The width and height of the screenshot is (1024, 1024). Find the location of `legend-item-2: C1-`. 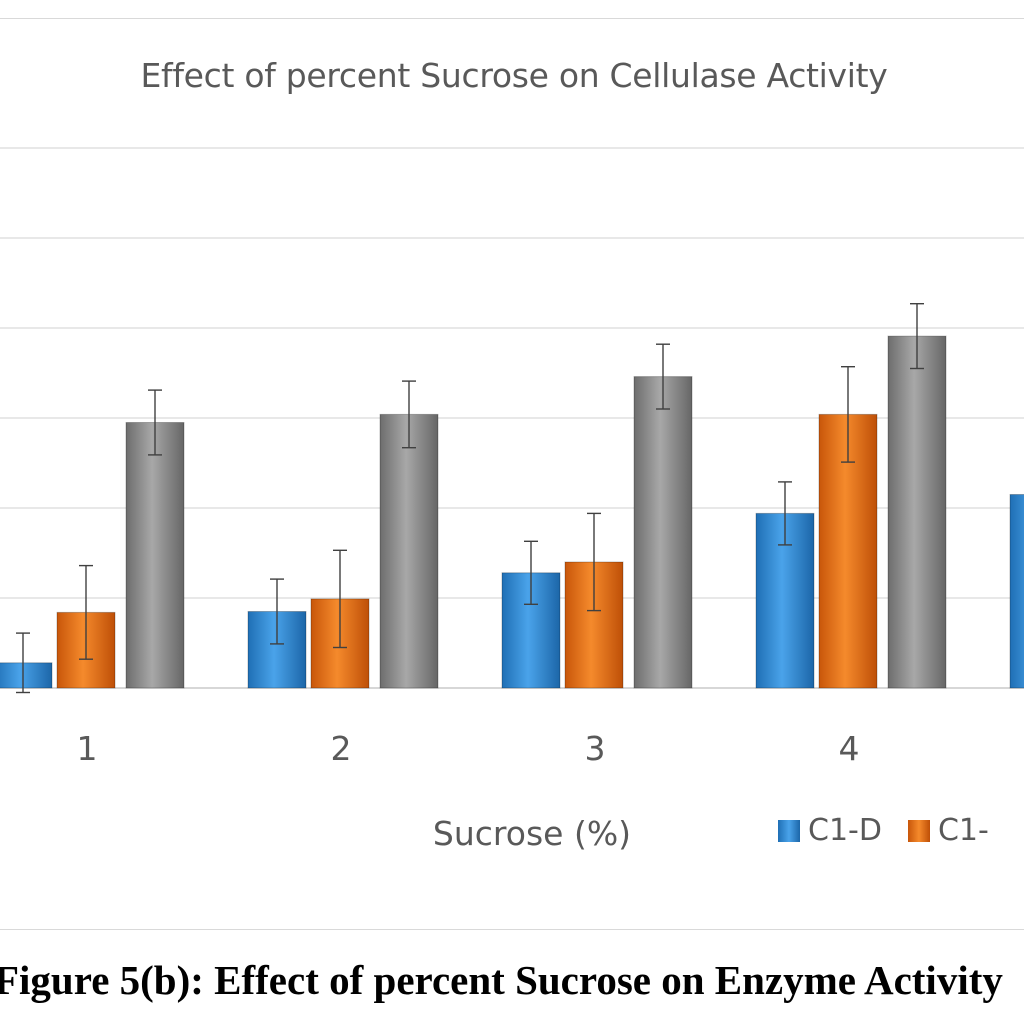

legend-item-2: C1- is located at coordinates (948, 830).